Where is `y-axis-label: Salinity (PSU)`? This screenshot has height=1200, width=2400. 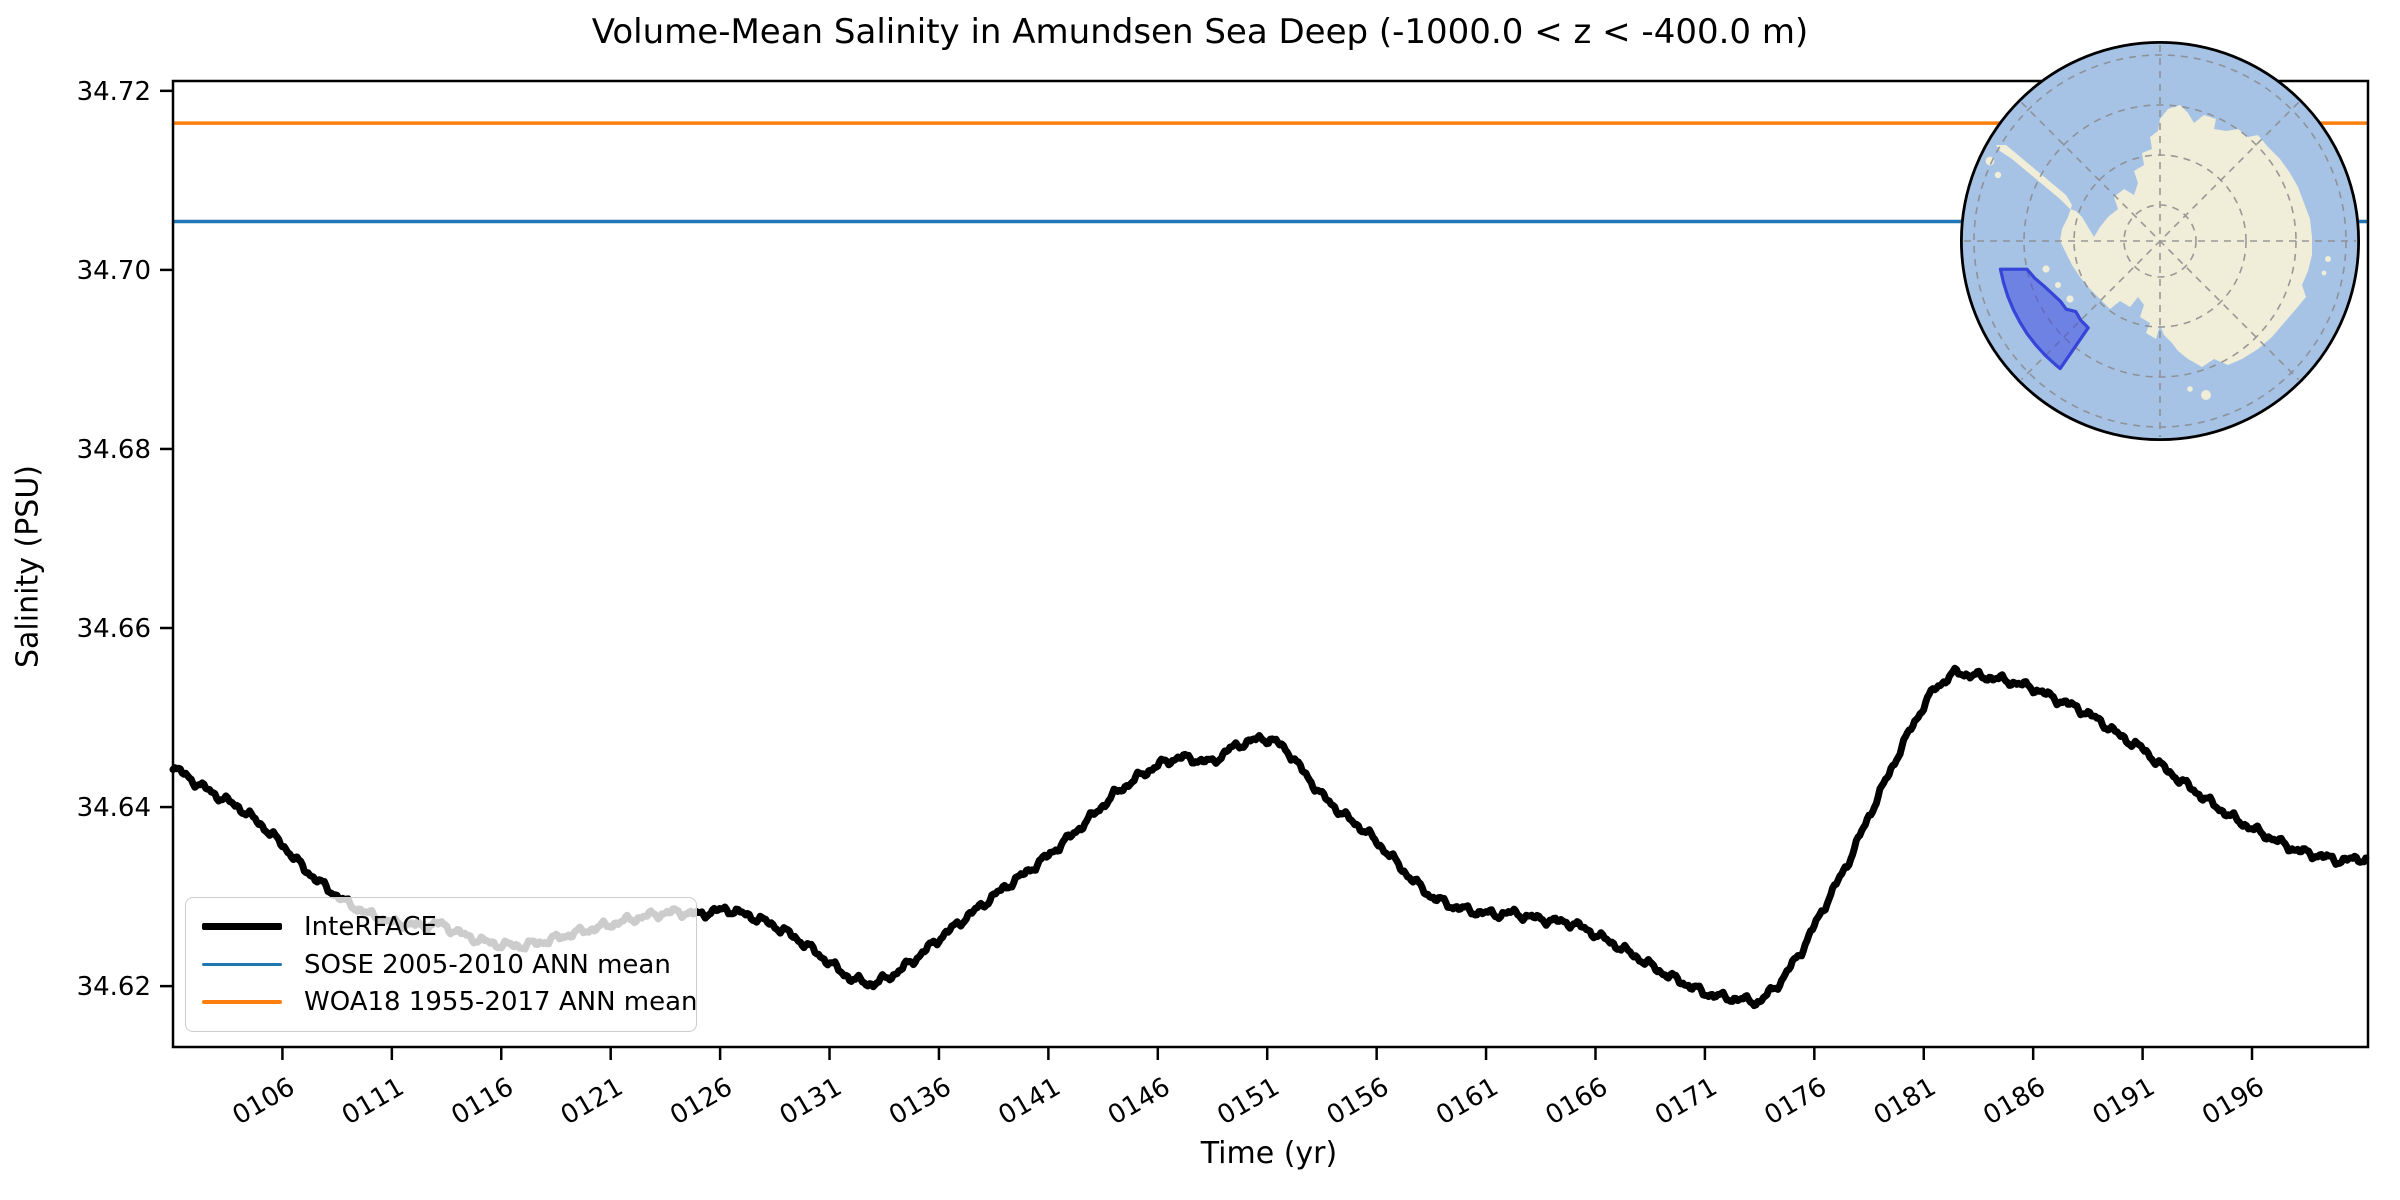
y-axis-label: Salinity (PSU) is located at coordinates (28, 566).